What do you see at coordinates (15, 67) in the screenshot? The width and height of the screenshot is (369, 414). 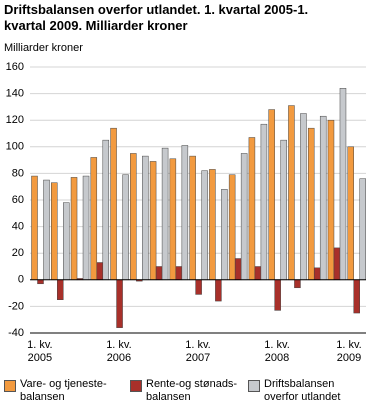 I see `y-tick-label: 160` at bounding box center [15, 67].